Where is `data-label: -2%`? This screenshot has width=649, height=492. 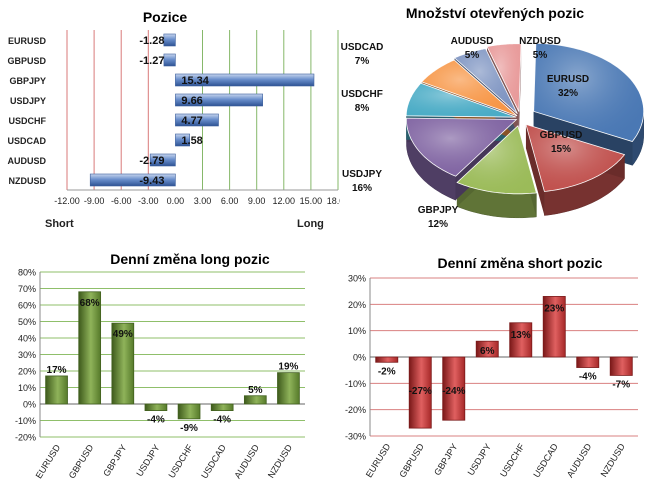 data-label: -2% is located at coordinates (387, 371).